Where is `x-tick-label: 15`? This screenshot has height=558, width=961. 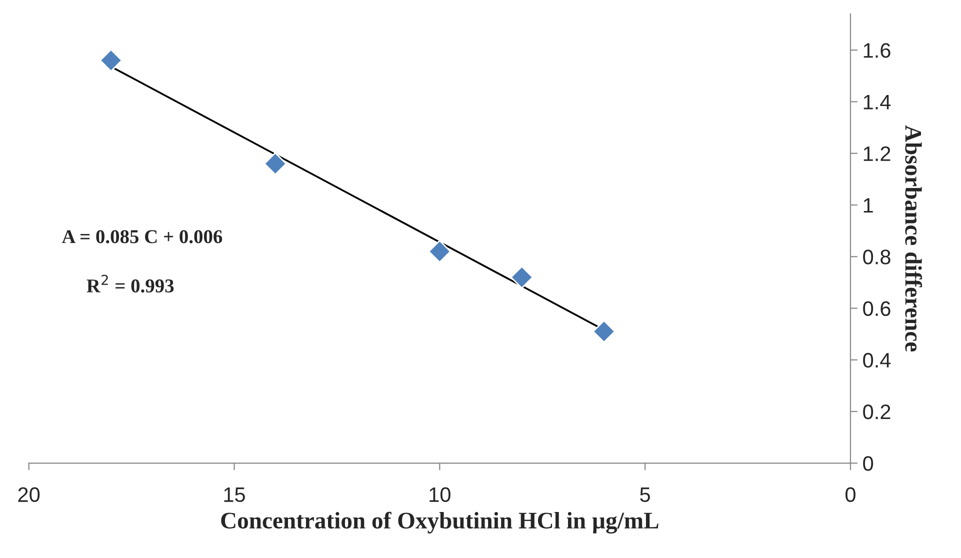
x-tick-label: 15 is located at coordinates (234, 495).